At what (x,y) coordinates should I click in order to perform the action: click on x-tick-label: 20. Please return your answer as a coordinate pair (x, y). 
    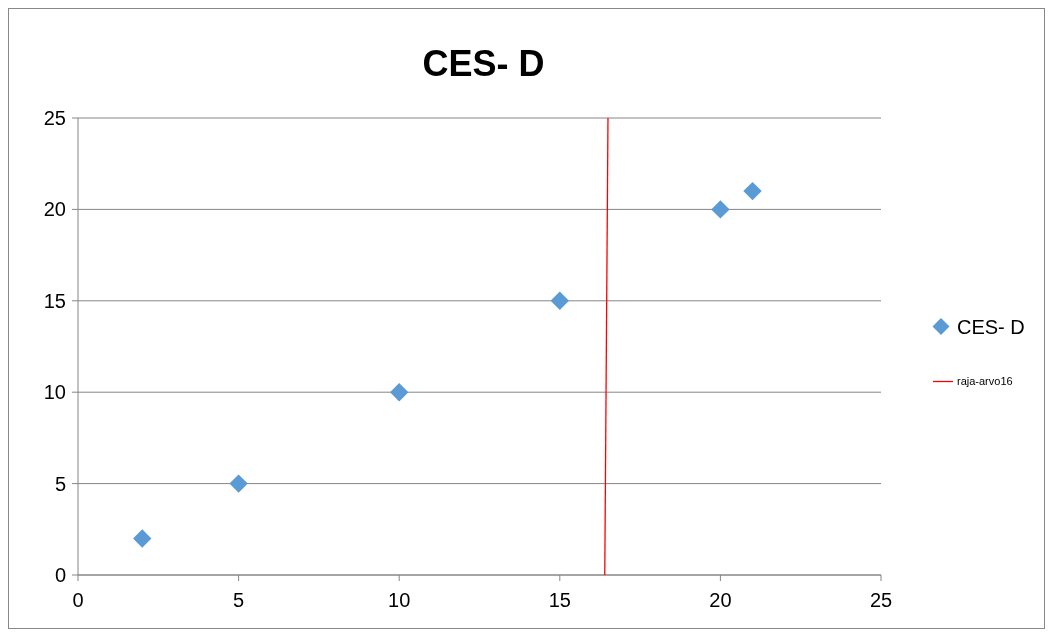
    Looking at the image, I should click on (720, 600).